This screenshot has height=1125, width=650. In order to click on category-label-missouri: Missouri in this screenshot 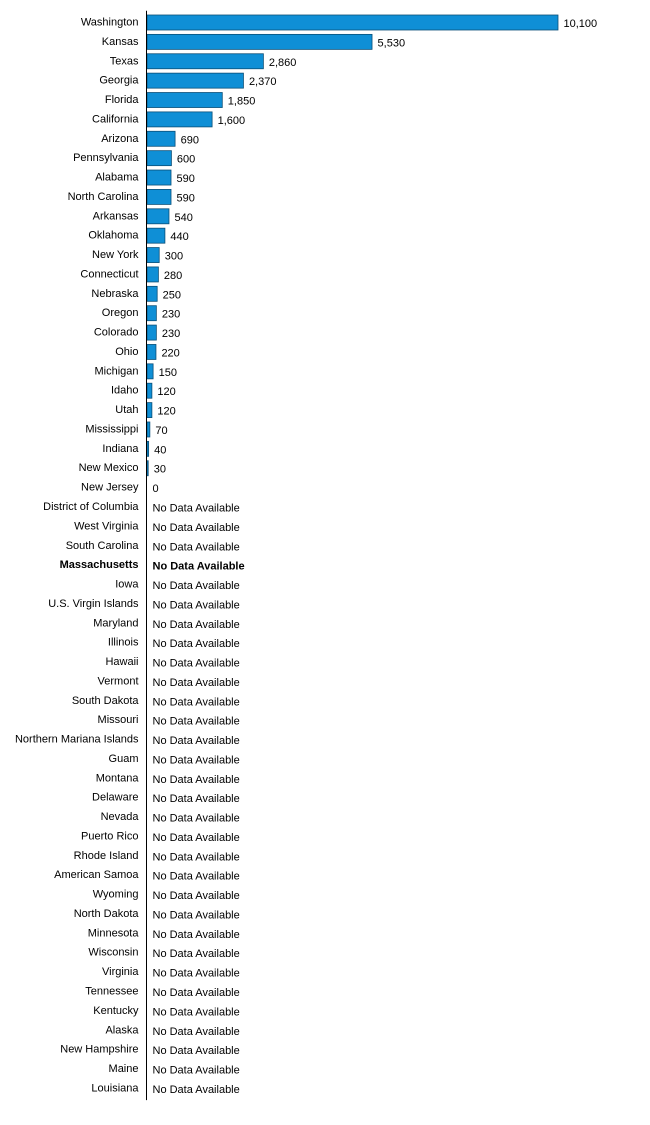, I will do `click(118, 720)`.